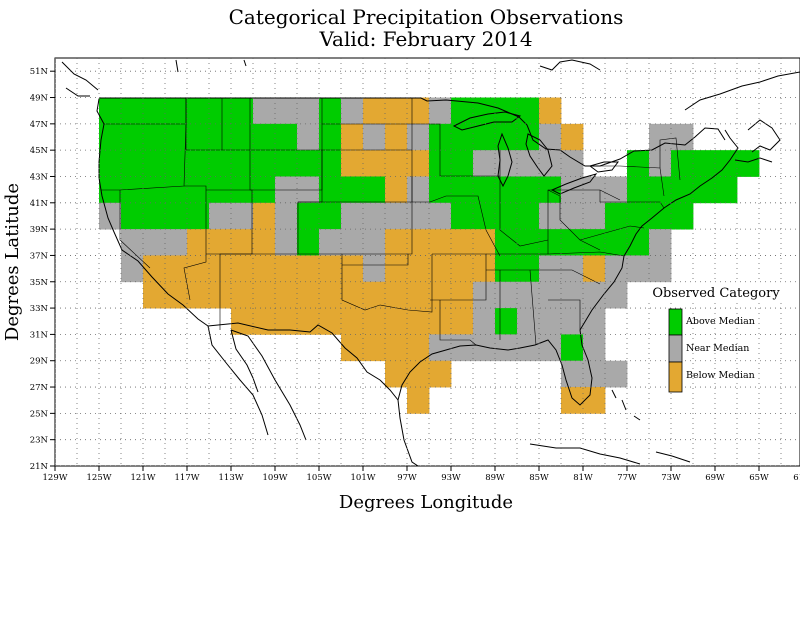  I want to click on y-tick-label: 37N, so click(39, 256).